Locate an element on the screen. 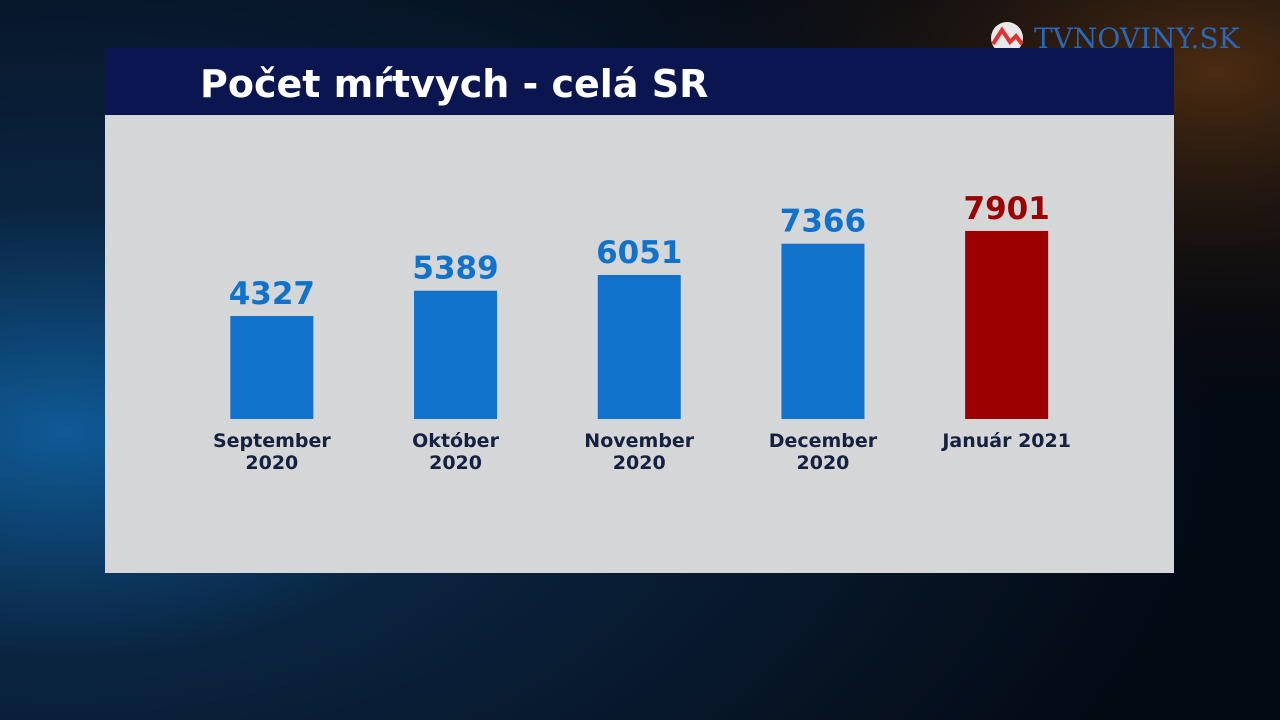  value-label: 6051 is located at coordinates (639, 253).